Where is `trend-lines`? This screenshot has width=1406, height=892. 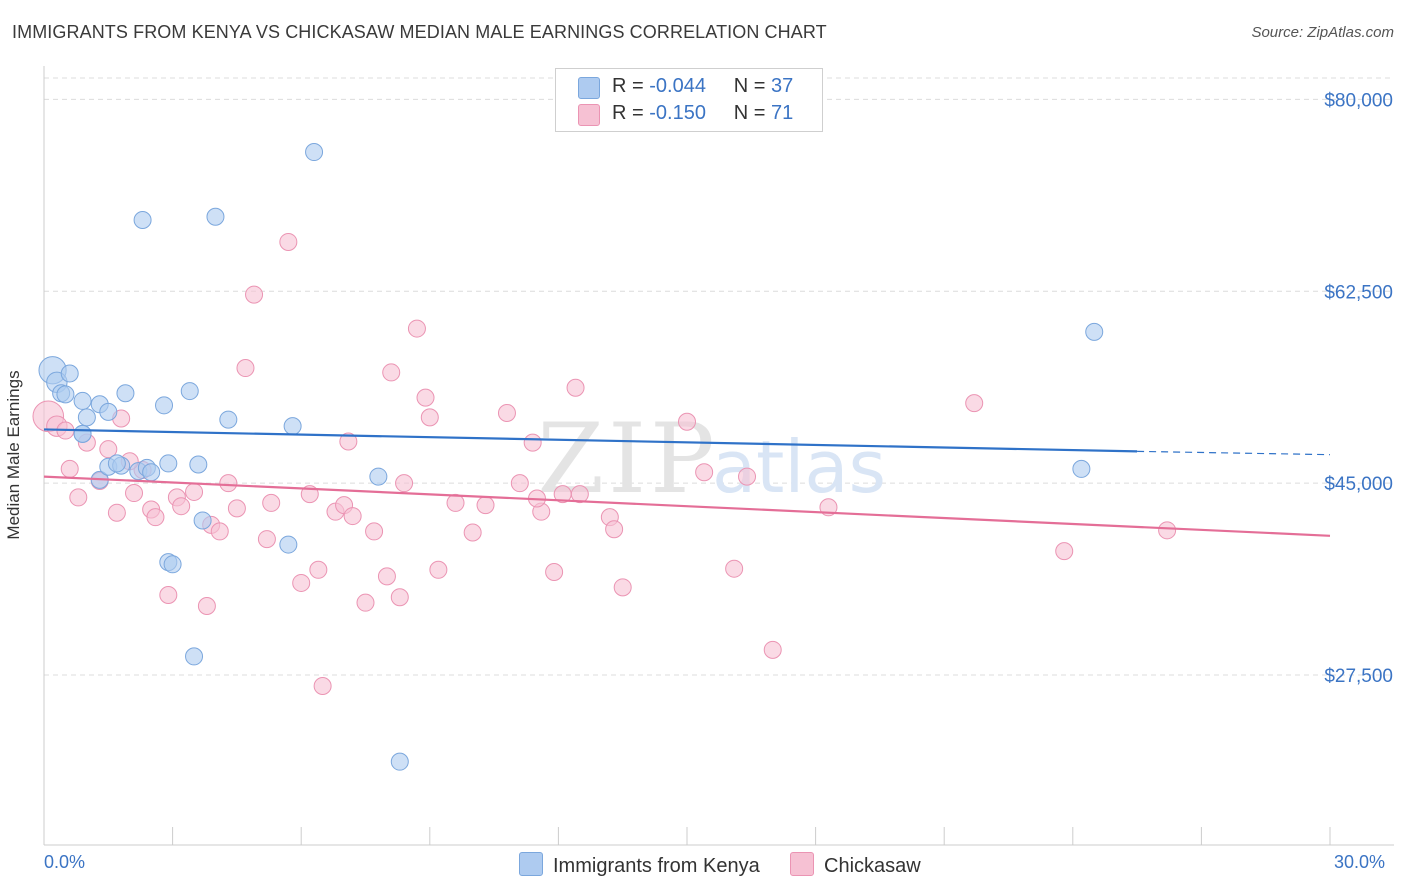
trend-lines is located at coordinates (687, 482).